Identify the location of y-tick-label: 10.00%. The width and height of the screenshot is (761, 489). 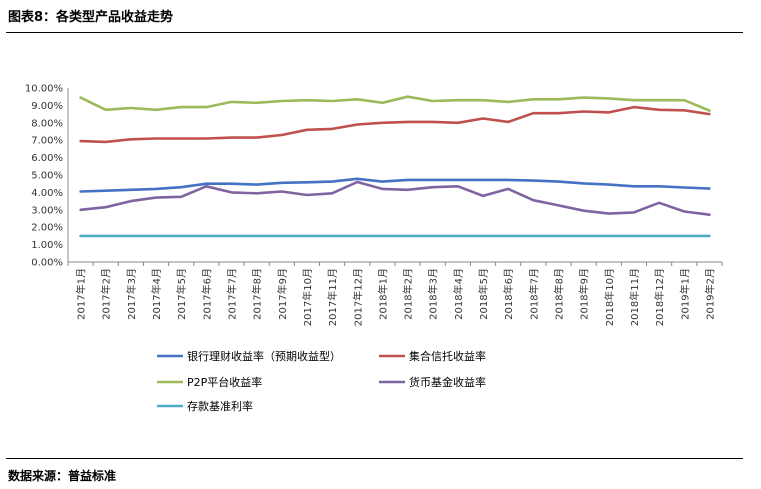
(44, 89).